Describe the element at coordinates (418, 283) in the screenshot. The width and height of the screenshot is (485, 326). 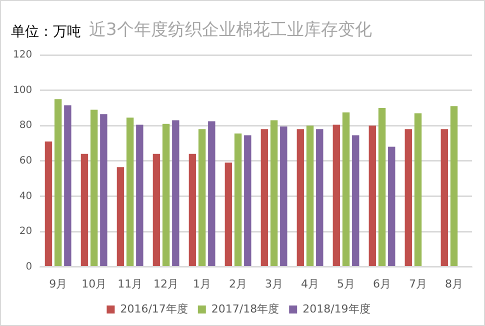
I see `x-tick-label: 7月` at that location.